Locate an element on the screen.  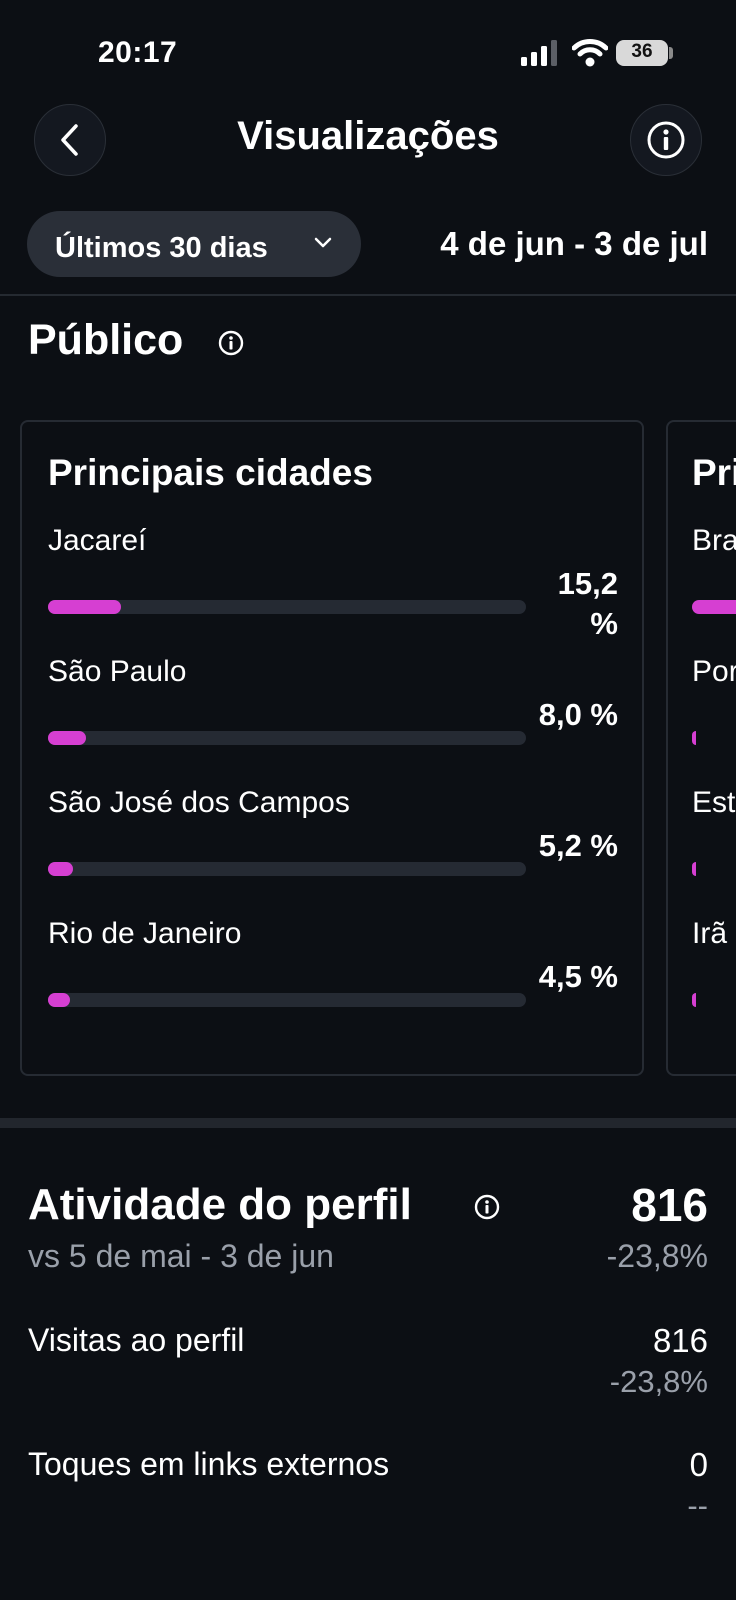
comparison-period: vs 5 de mai - 3 de jun is located at coordinates (181, 1256).